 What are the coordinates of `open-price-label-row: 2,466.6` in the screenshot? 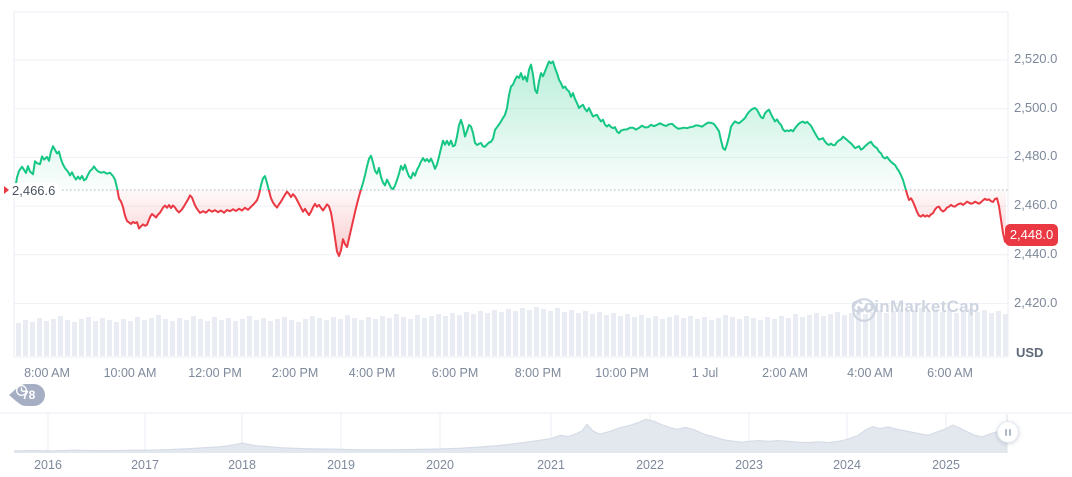 It's located at (31, 190).